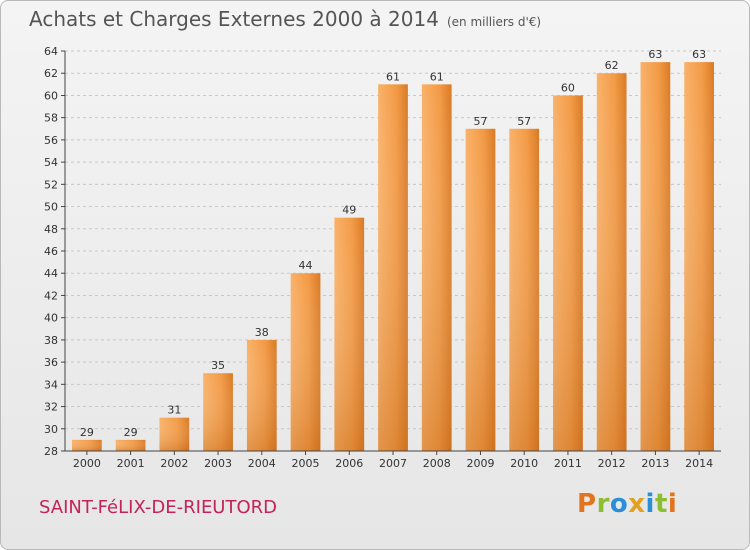  What do you see at coordinates (51, 451) in the screenshot?
I see `y-tick-label: 28` at bounding box center [51, 451].